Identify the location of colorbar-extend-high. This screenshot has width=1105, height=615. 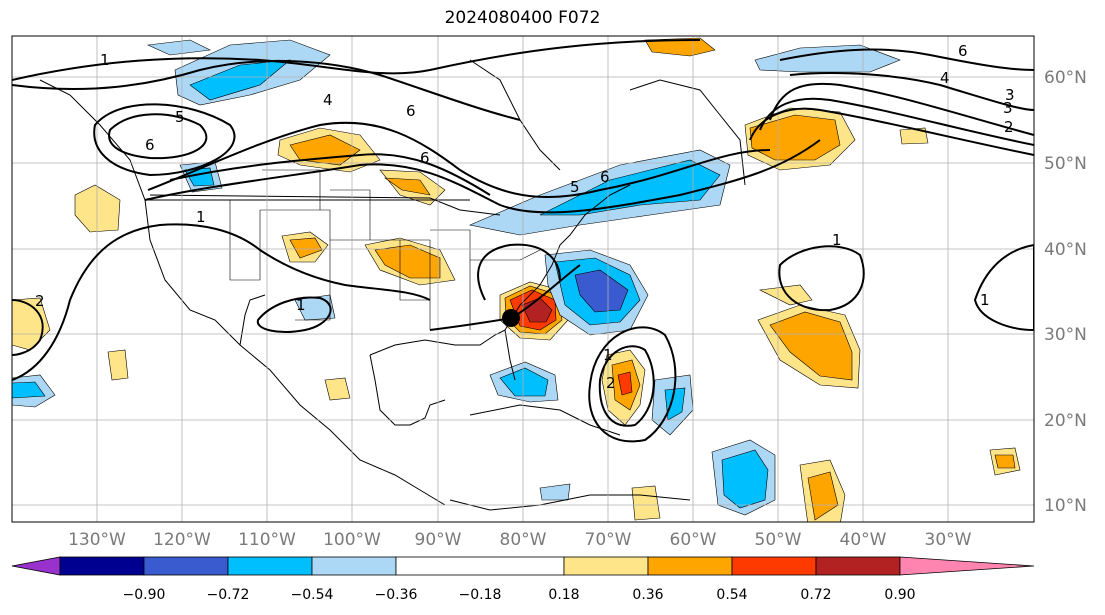
(967, 566).